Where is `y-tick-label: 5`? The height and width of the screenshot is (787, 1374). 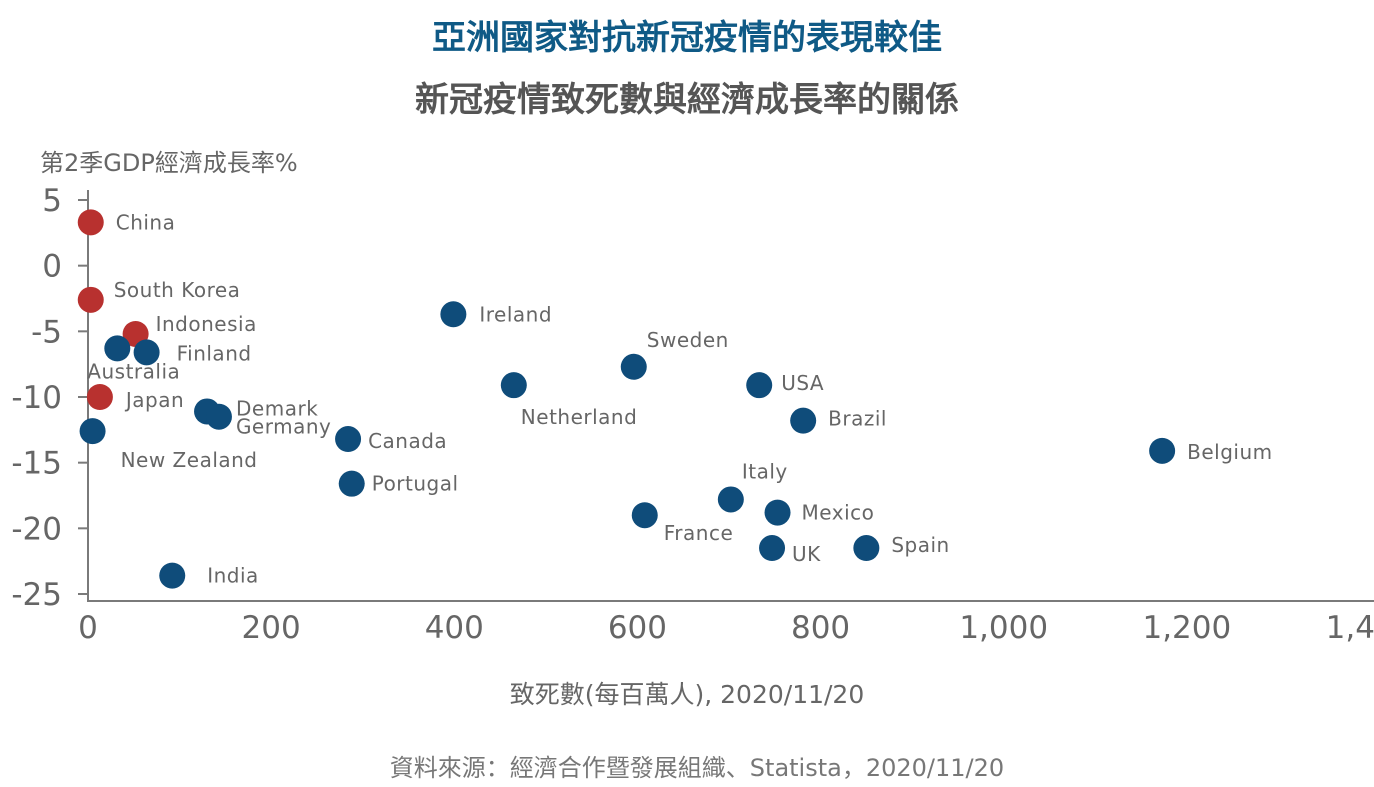 y-tick-label: 5 is located at coordinates (52, 201).